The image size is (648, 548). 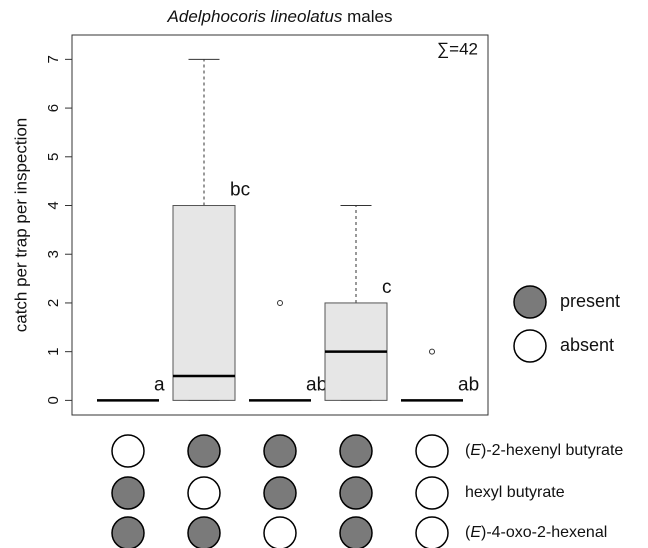 I want to click on chart-title: Adelphocoris lineolatus males, so click(x=280, y=16).